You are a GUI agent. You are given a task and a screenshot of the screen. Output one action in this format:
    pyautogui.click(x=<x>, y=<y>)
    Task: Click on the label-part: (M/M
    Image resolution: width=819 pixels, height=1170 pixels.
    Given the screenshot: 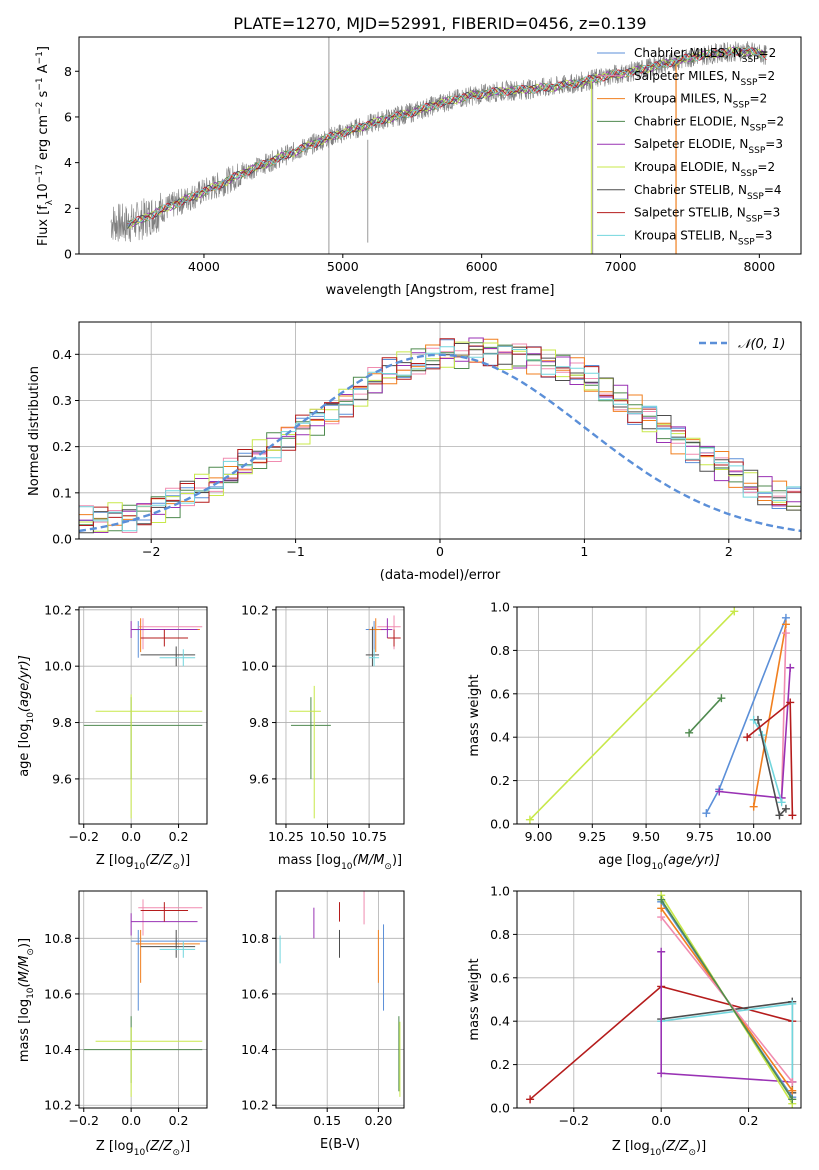 What is the action you would take?
    pyautogui.click(x=369, y=860)
    